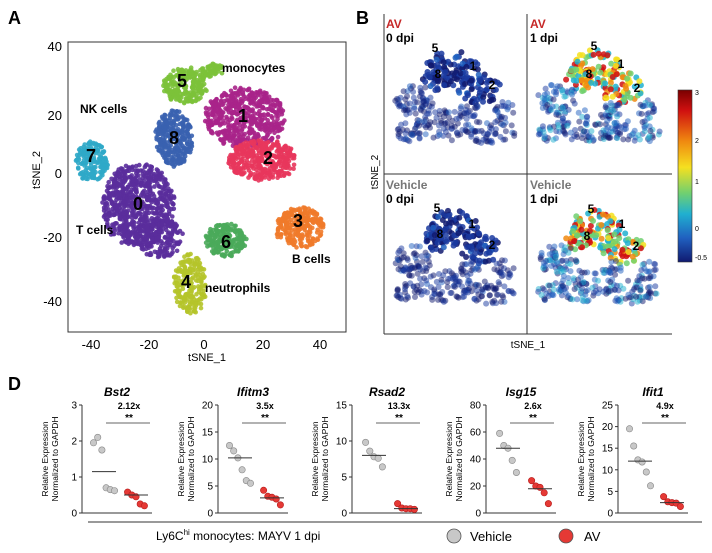  I want to click on b4-label-5: 5, so click(591, 209).